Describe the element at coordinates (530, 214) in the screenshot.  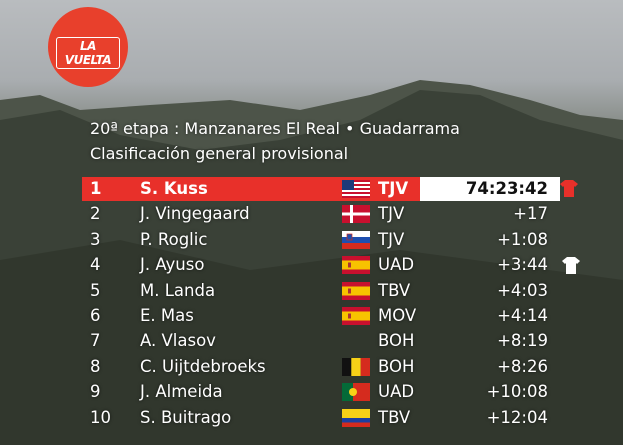
I see `time: +17` at that location.